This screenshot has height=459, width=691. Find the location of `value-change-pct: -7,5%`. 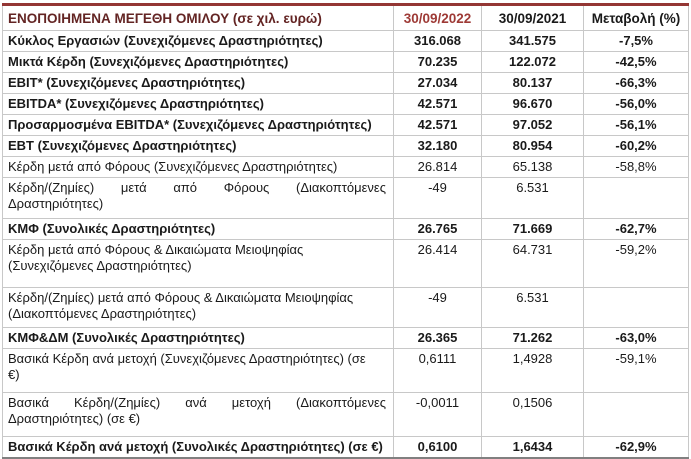

value-change-pct: -7,5% is located at coordinates (636, 41).